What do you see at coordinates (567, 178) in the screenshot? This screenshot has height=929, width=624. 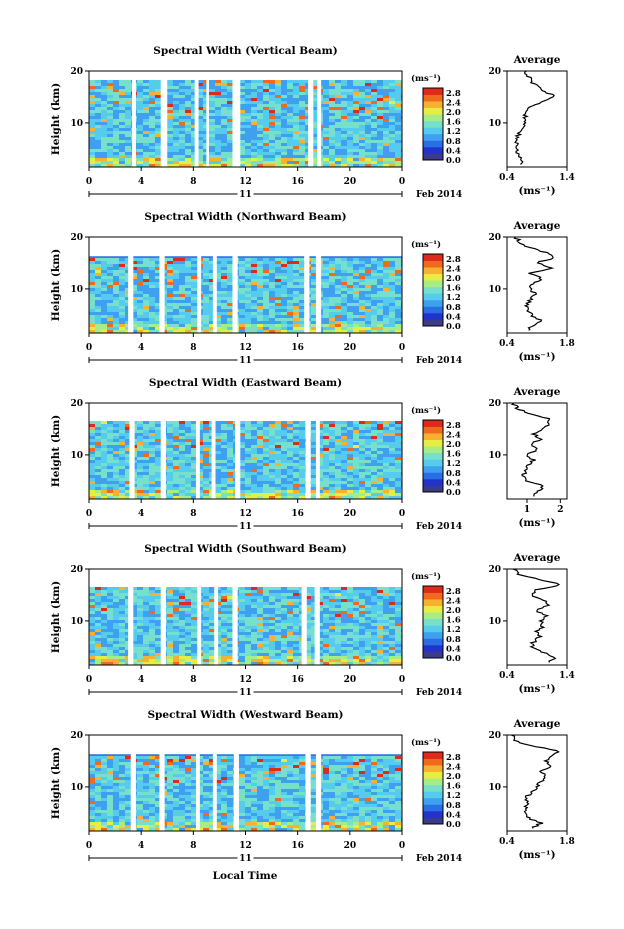 I see `avg-x-tick-label: 1.4` at bounding box center [567, 178].